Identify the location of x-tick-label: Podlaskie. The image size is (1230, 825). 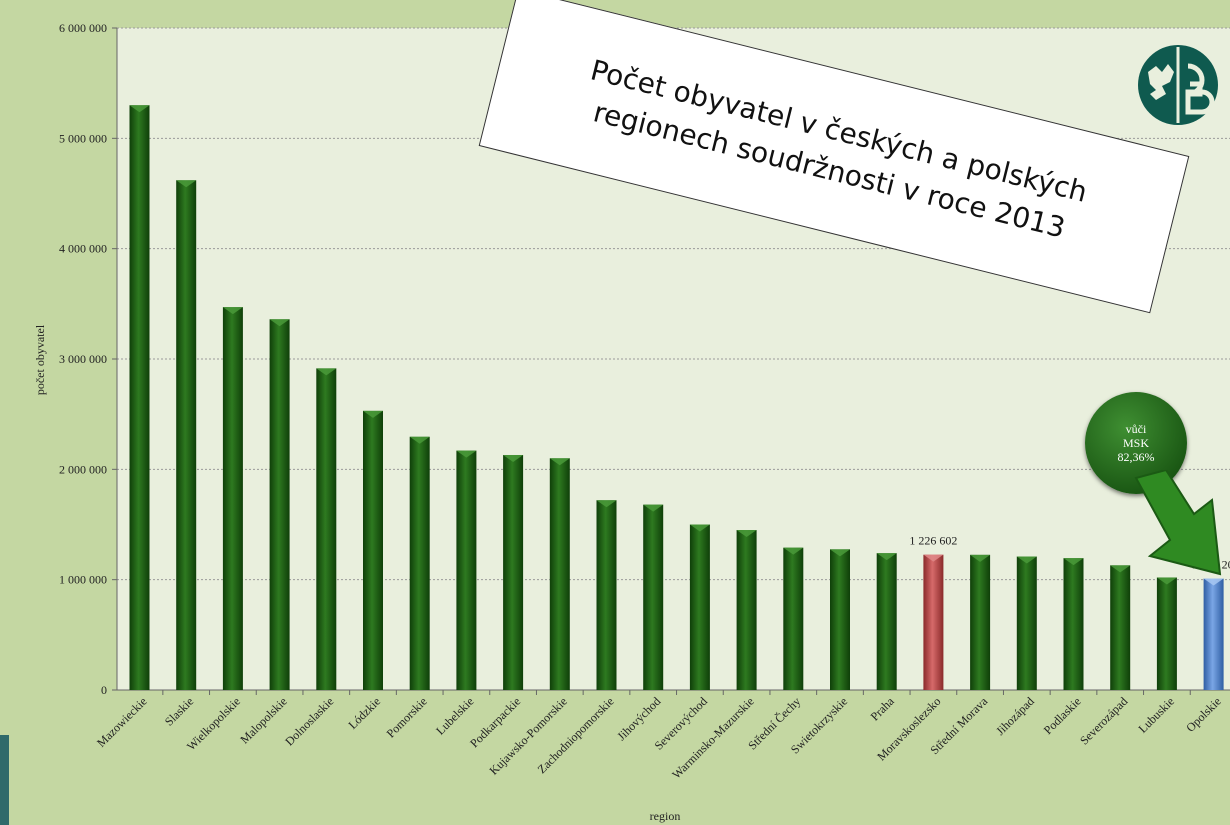
(1062, 715).